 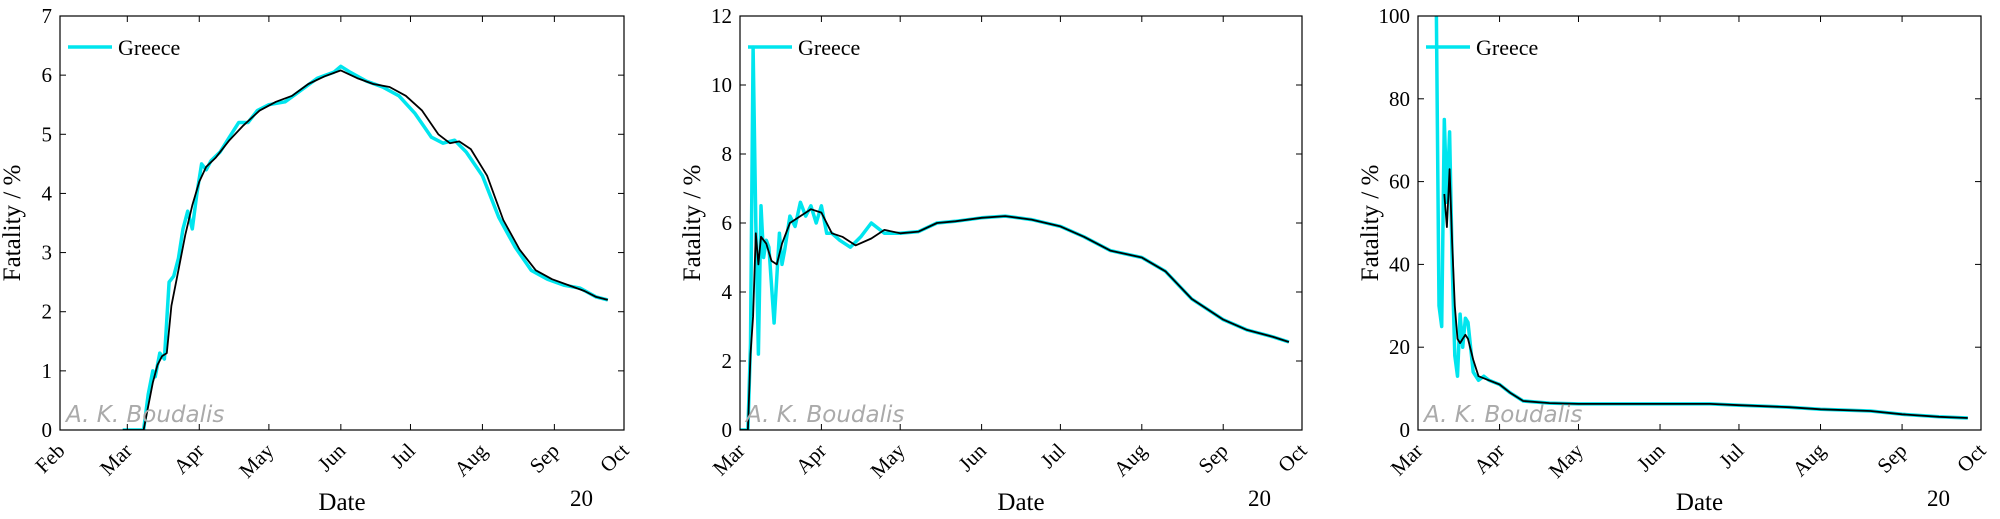 What do you see at coordinates (49, 458) in the screenshot?
I see `x-tick-label: Feb` at bounding box center [49, 458].